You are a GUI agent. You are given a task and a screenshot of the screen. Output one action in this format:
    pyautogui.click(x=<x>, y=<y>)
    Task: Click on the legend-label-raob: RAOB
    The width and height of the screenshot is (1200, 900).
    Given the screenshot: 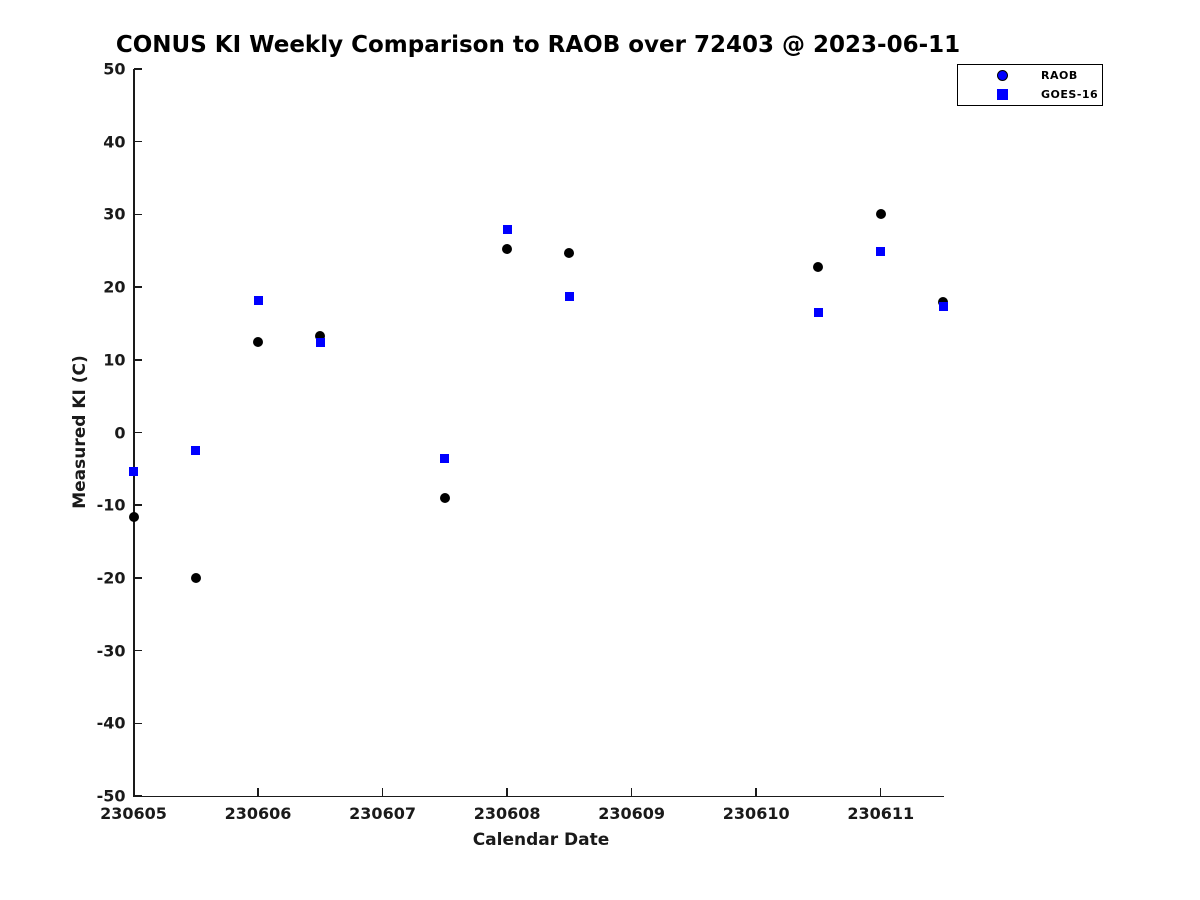 What is the action you would take?
    pyautogui.click(x=1059, y=76)
    